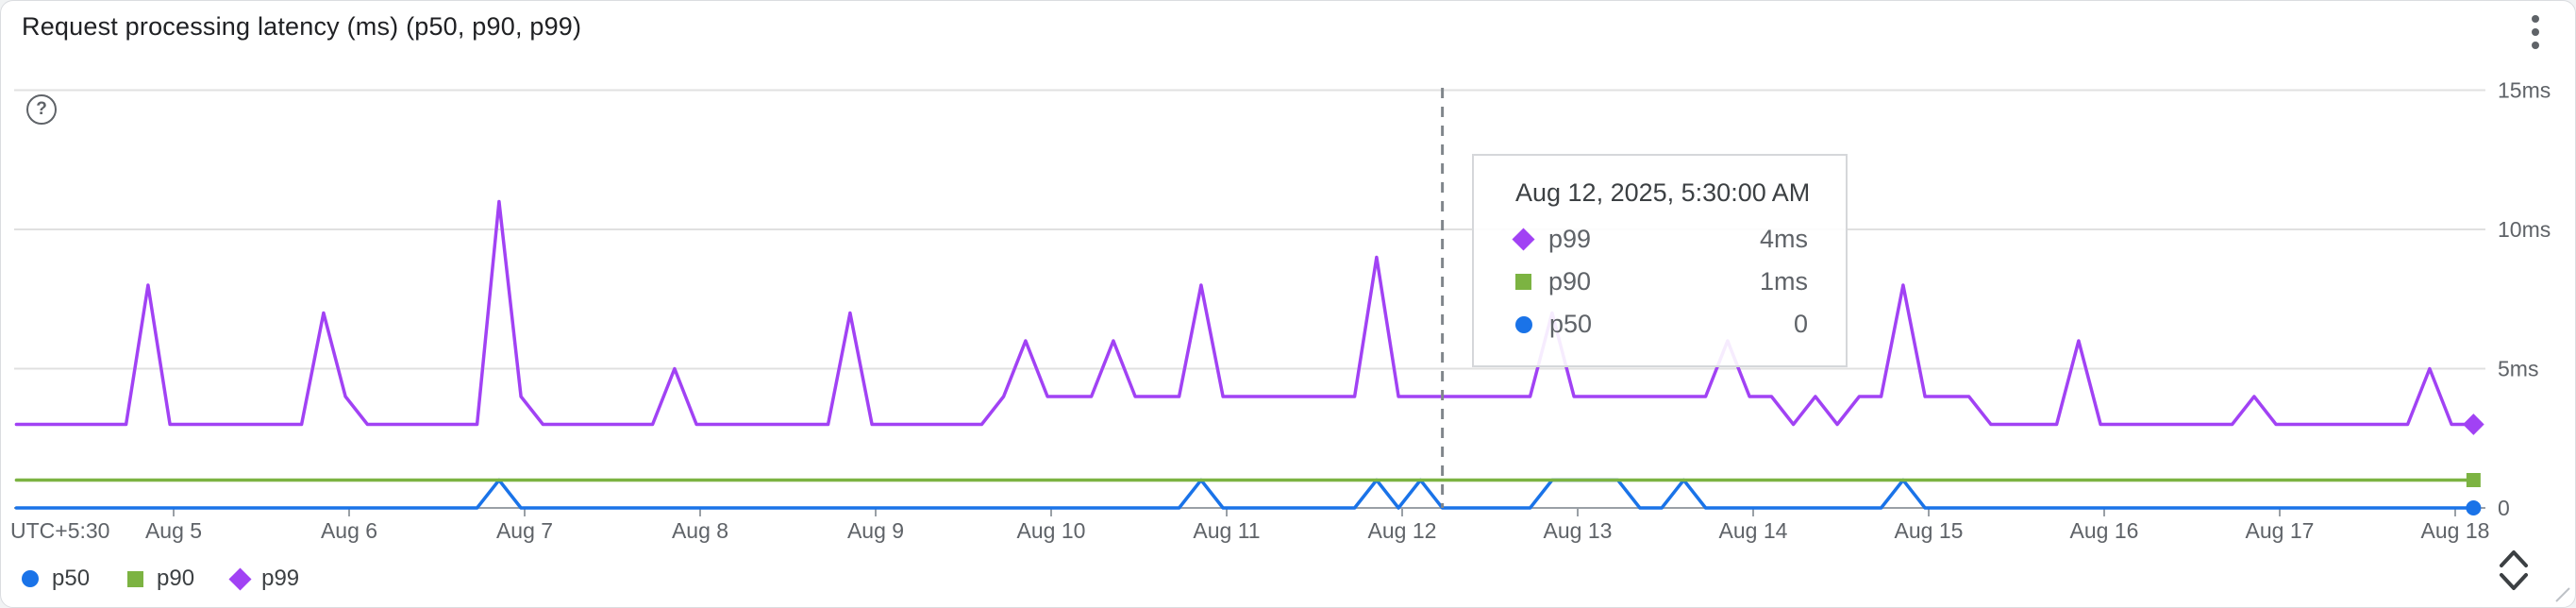 This screenshot has width=2576, height=608. I want to click on resize-grip, so click(2562, 594).